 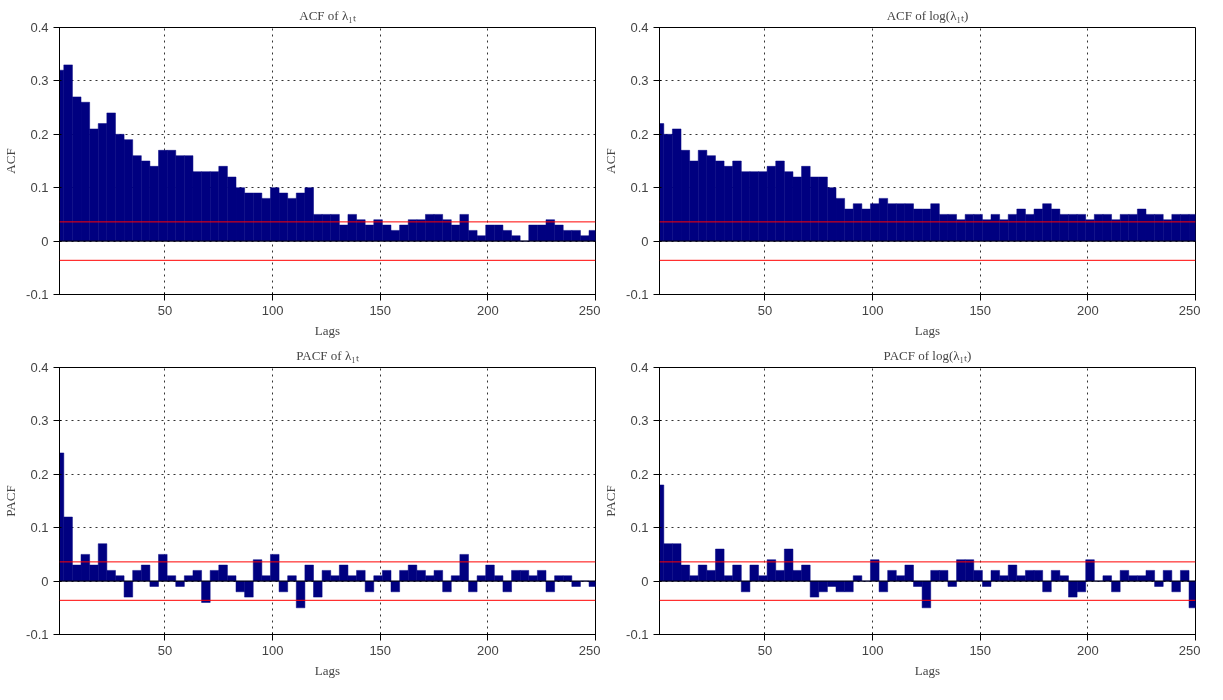 What do you see at coordinates (927, 15) in the screenshot?
I see `chart-title: ACF of log(λ₁ₜ)` at bounding box center [927, 15].